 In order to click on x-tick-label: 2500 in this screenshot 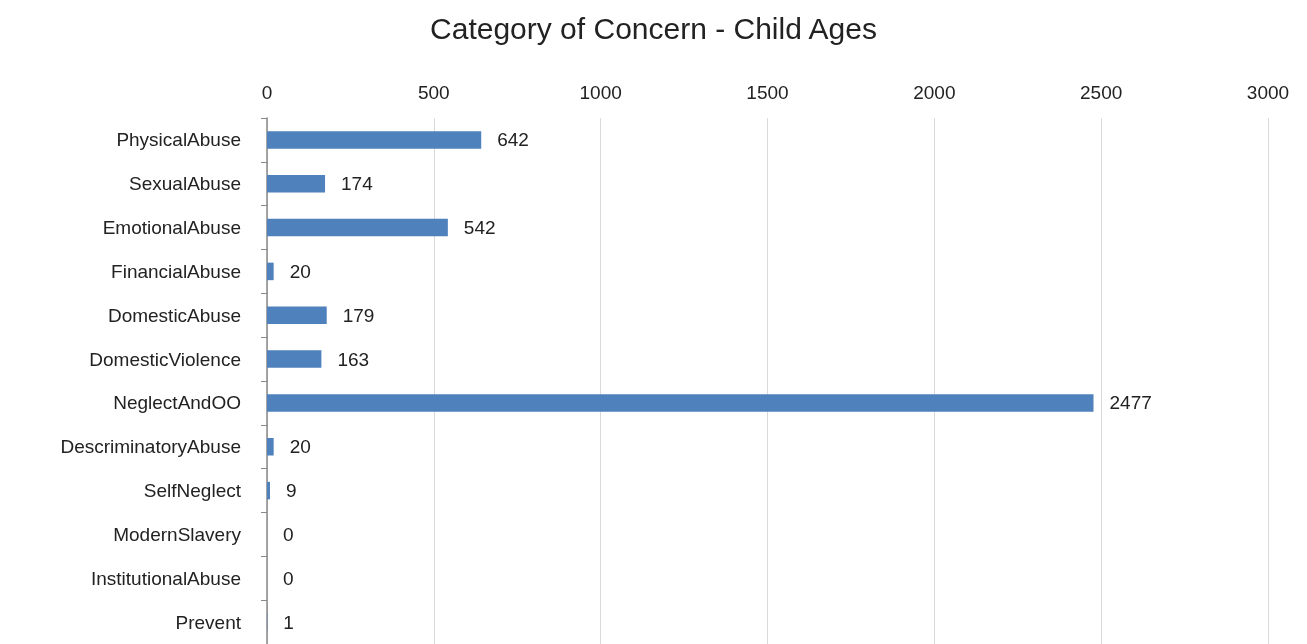, I will do `click(1101, 92)`.